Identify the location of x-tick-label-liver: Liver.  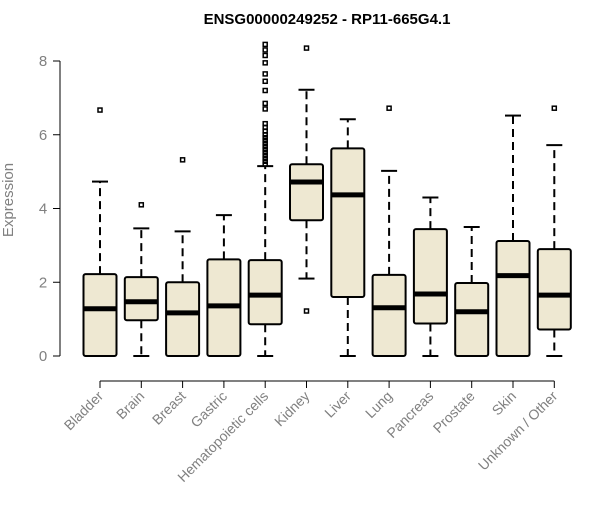
(337, 404).